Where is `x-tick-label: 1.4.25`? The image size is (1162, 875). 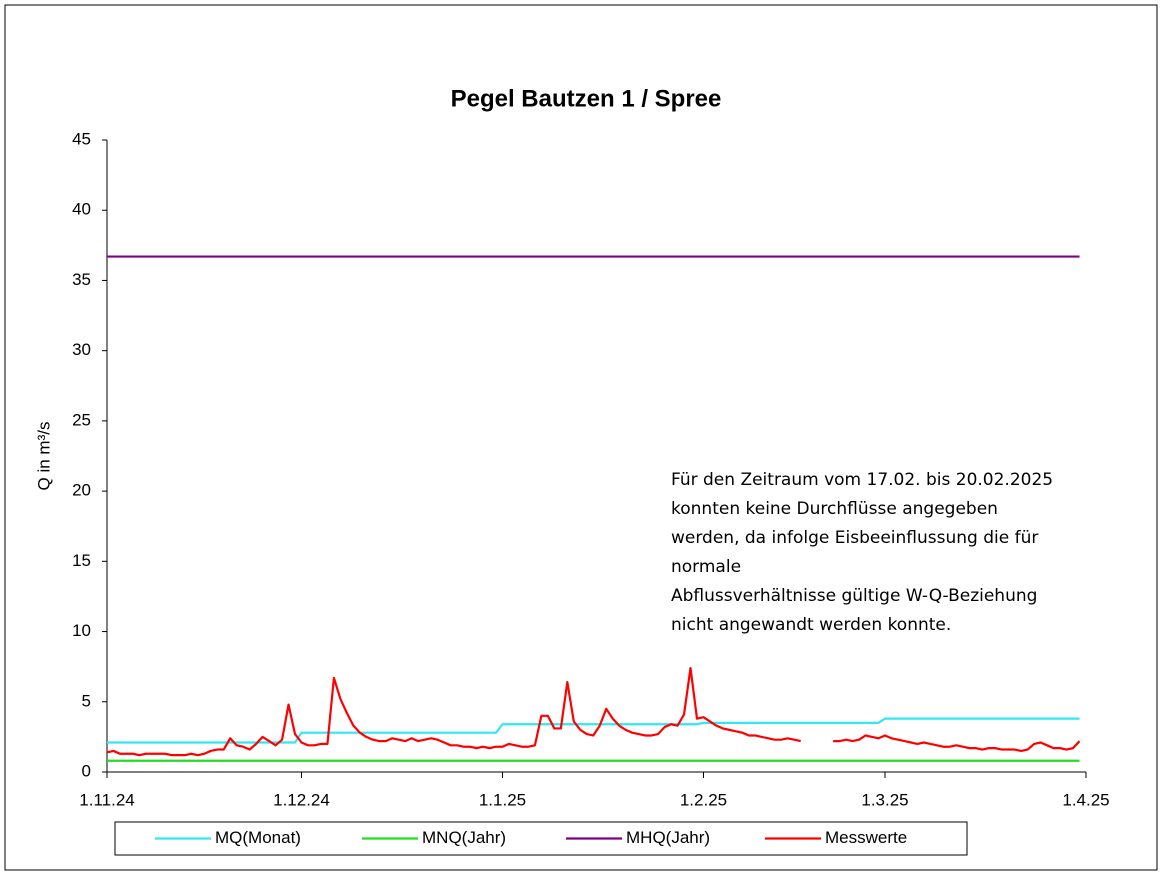
x-tick-label: 1.4.25 is located at coordinates (1085, 799).